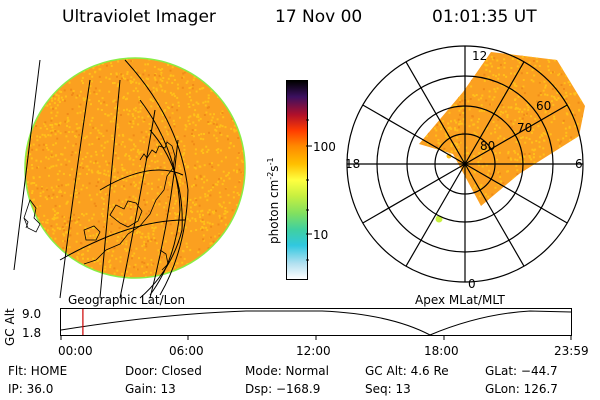 Image resolution: width=600 pixels, height=400 pixels. What do you see at coordinates (524, 128) in the screenshot?
I see `lat-label-70: 70` at bounding box center [524, 128].